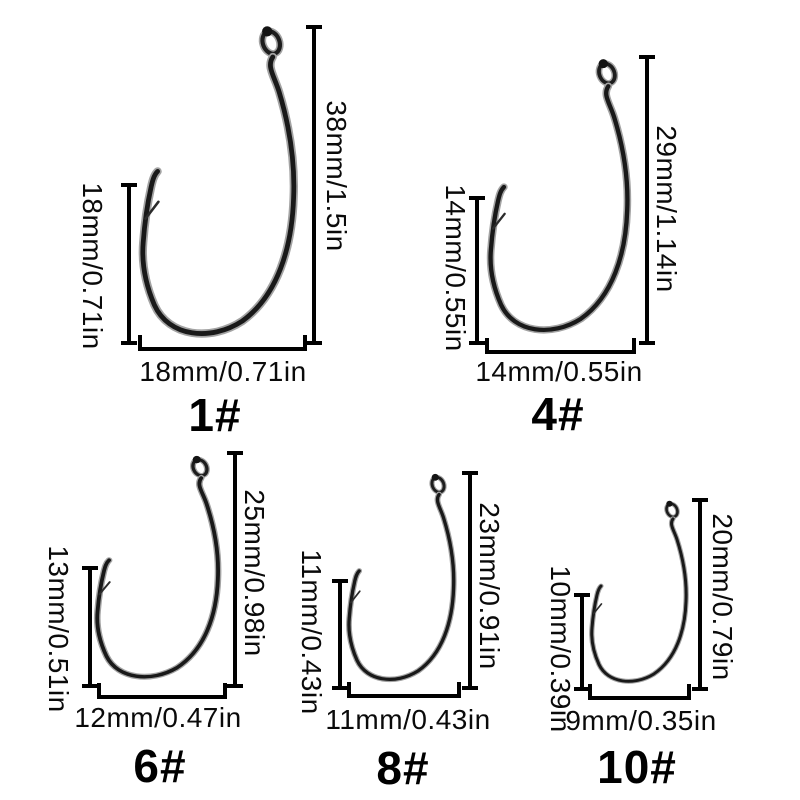 The image size is (800, 800). Describe the element at coordinates (558, 414) in the screenshot. I see `hook-size-label: 4#` at that location.